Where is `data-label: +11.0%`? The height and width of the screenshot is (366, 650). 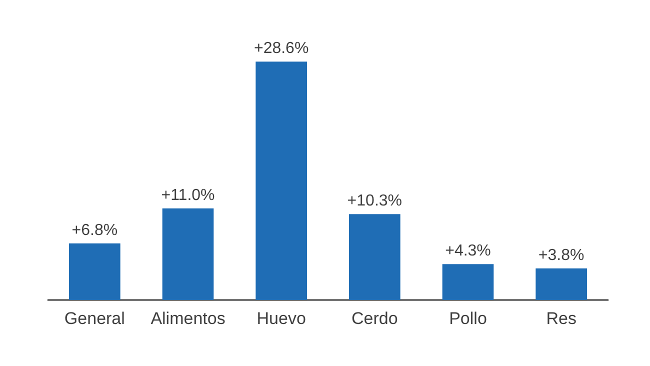
data-label: +11.0% is located at coordinates (188, 195).